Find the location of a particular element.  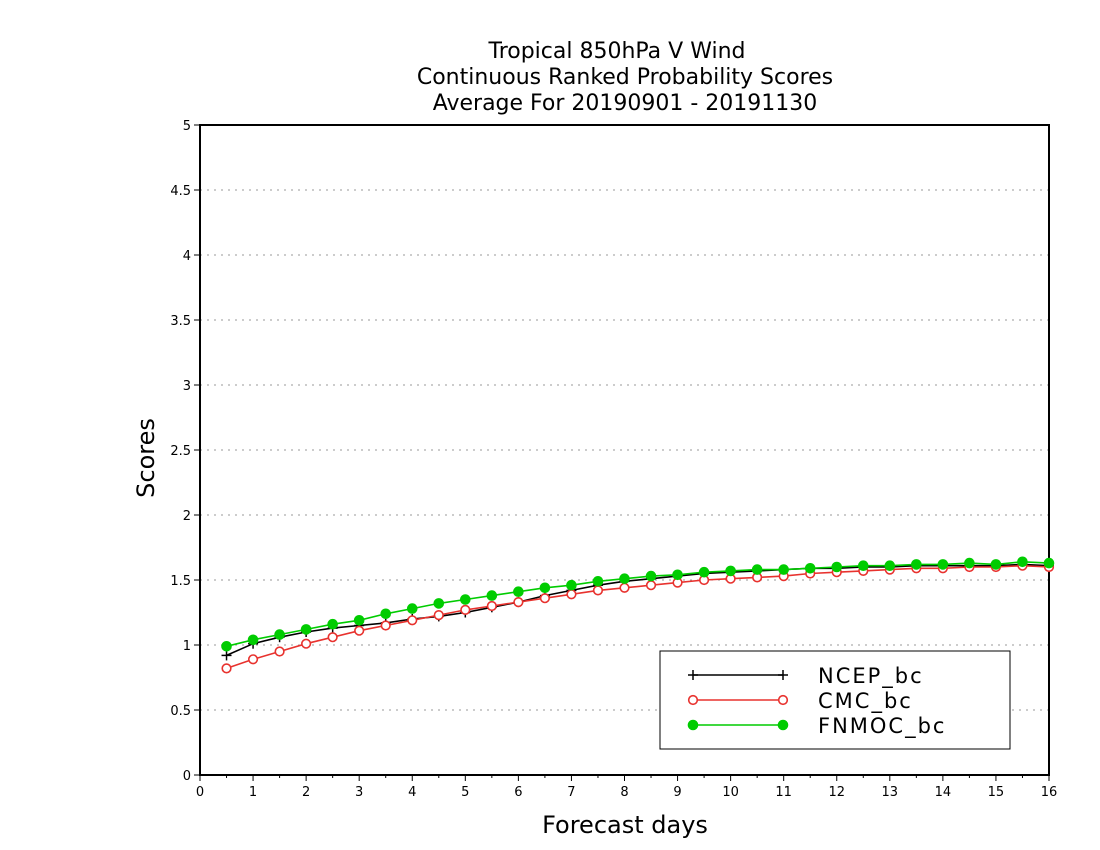

x-tick-label: 12 is located at coordinates (836, 792).